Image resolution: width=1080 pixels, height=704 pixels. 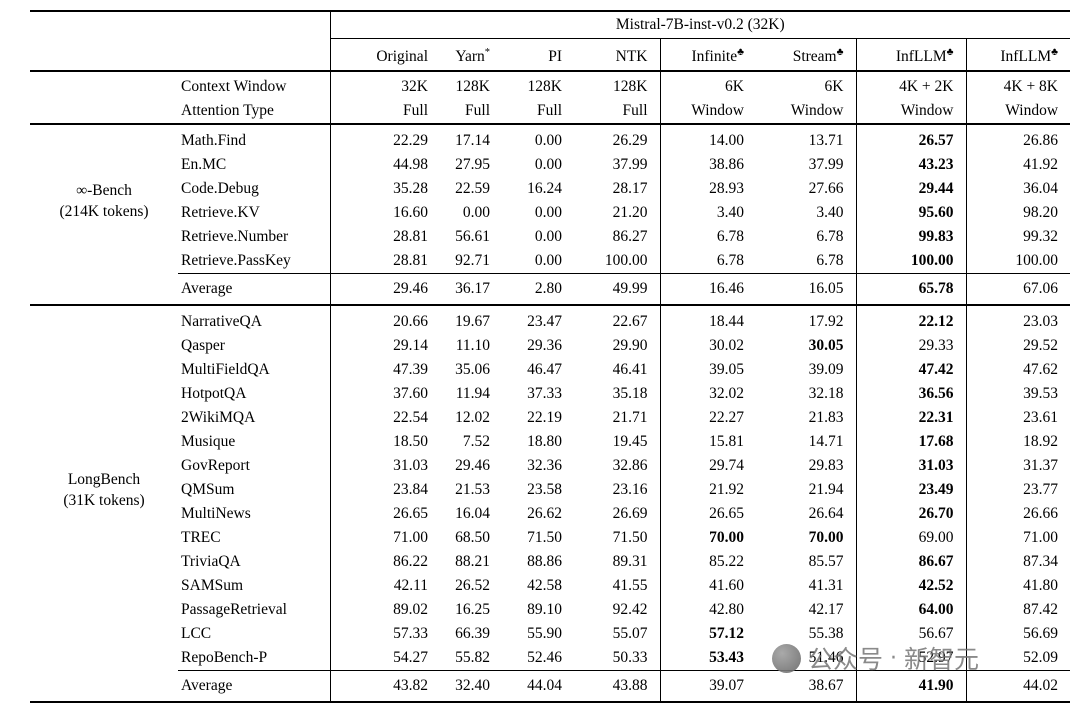 What do you see at coordinates (1018, 165) in the screenshot?
I see `score-cell: 41.92` at bounding box center [1018, 165].